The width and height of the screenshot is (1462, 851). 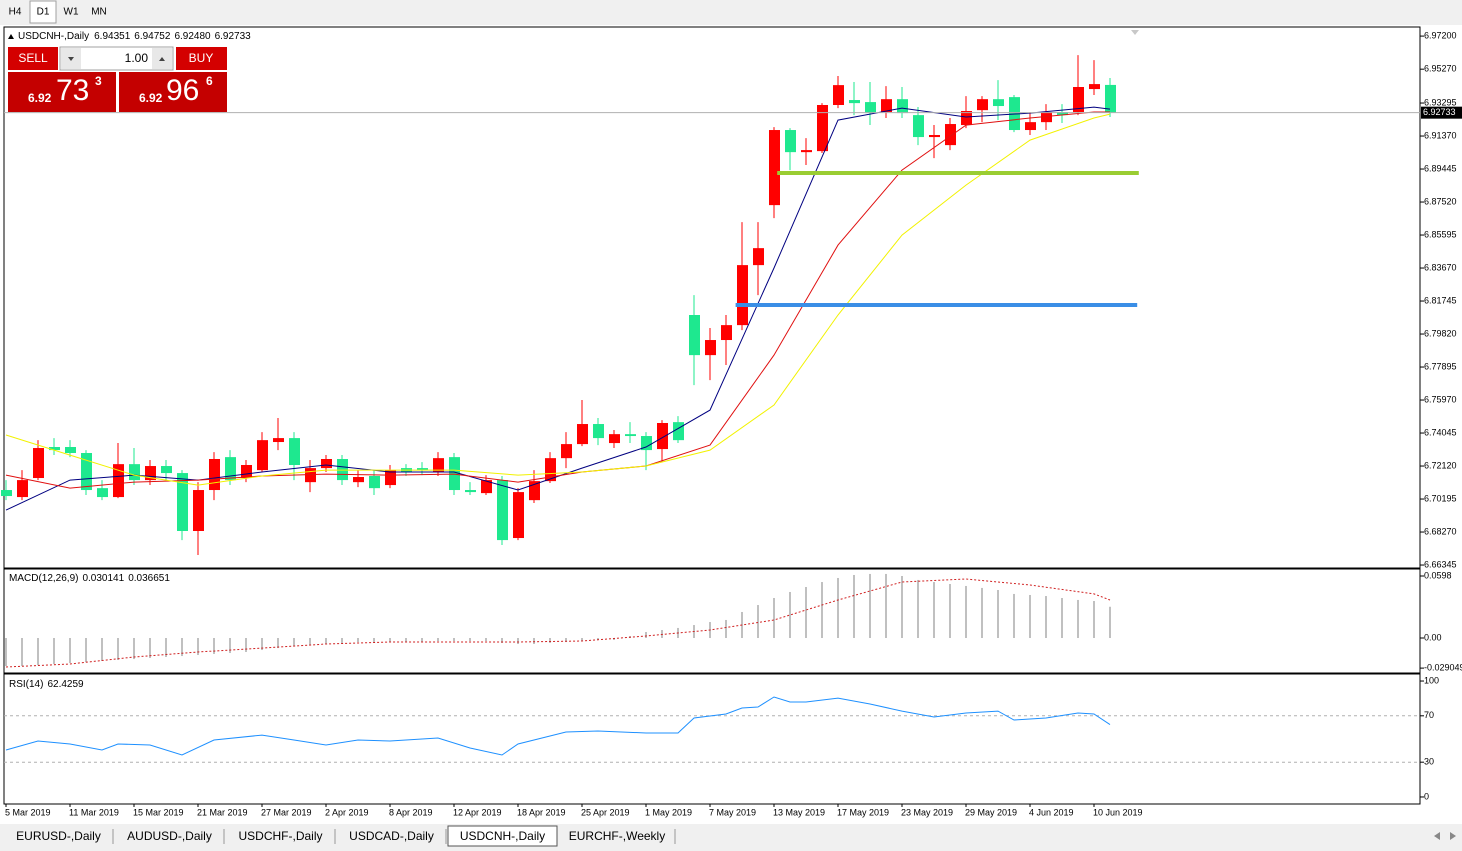 I want to click on y-tick-label: 6.81745, so click(x=1440, y=300).